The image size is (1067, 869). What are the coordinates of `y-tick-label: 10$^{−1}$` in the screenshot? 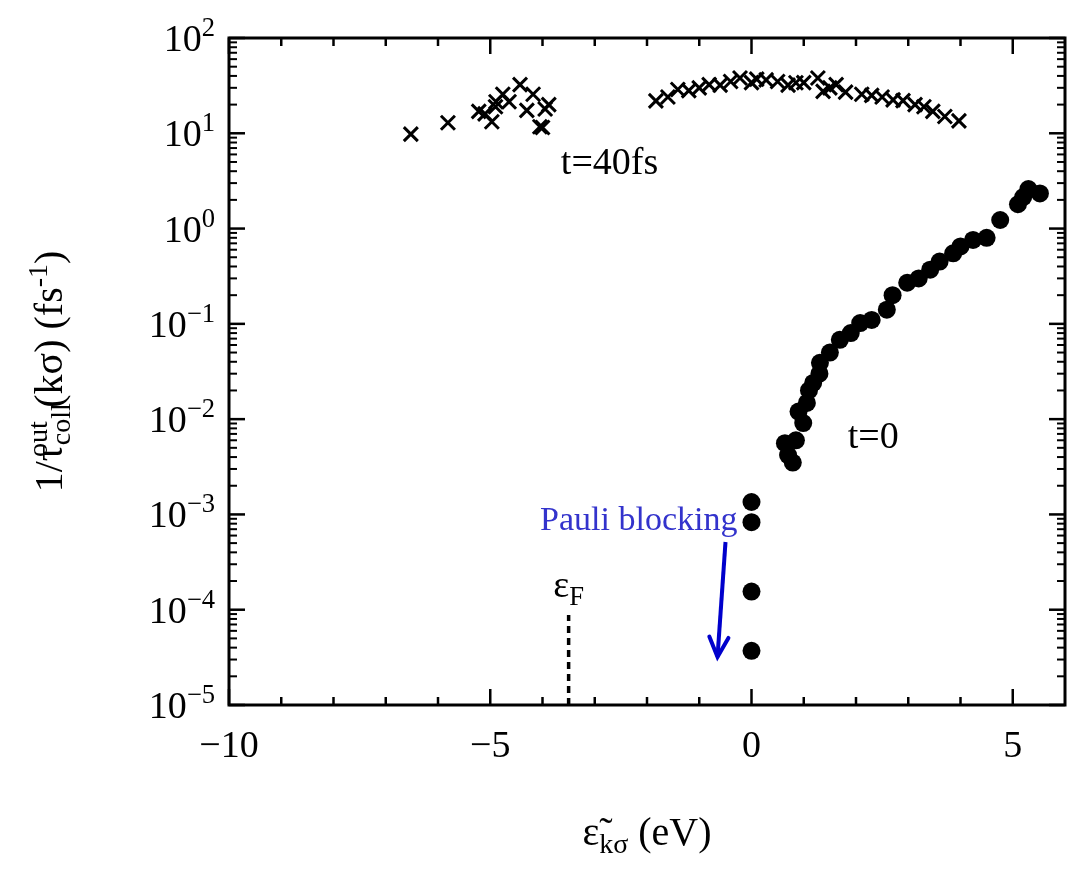 It's located at (181, 321).